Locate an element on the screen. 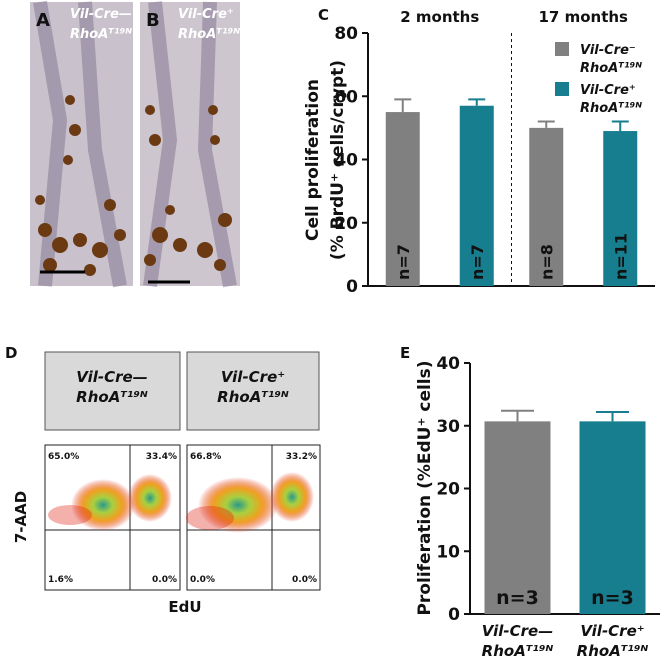 The height and width of the screenshot is (670, 663). y-tick-label: 60 is located at coordinates (346, 97).